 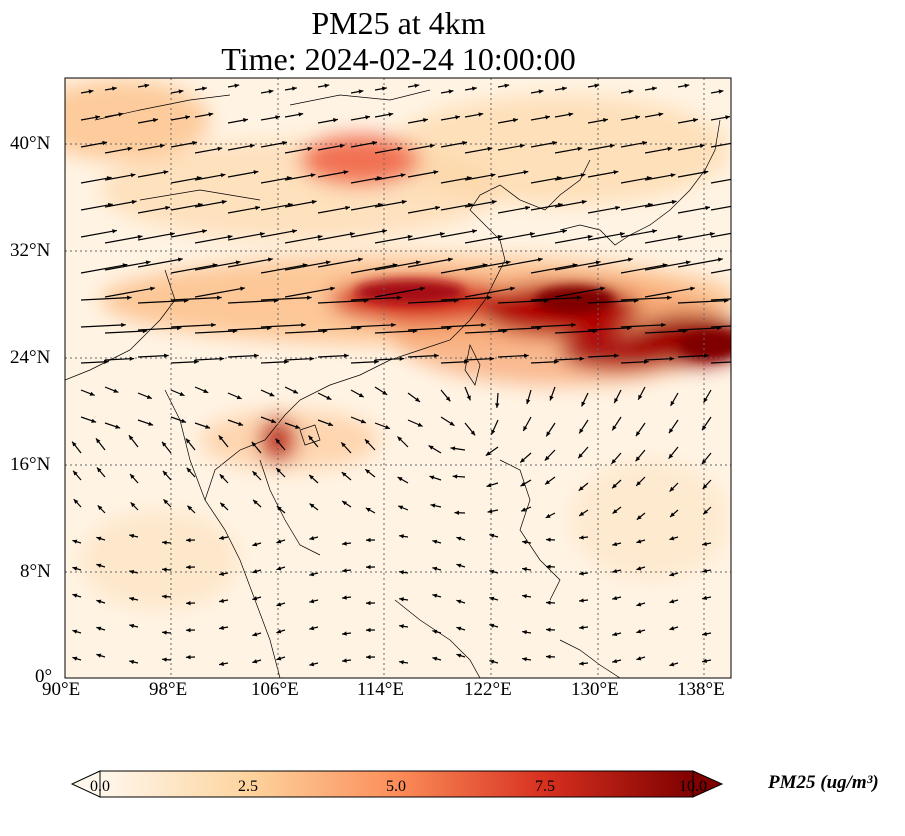 I want to click on lat-tick-label: 16°N, so click(x=30, y=464).